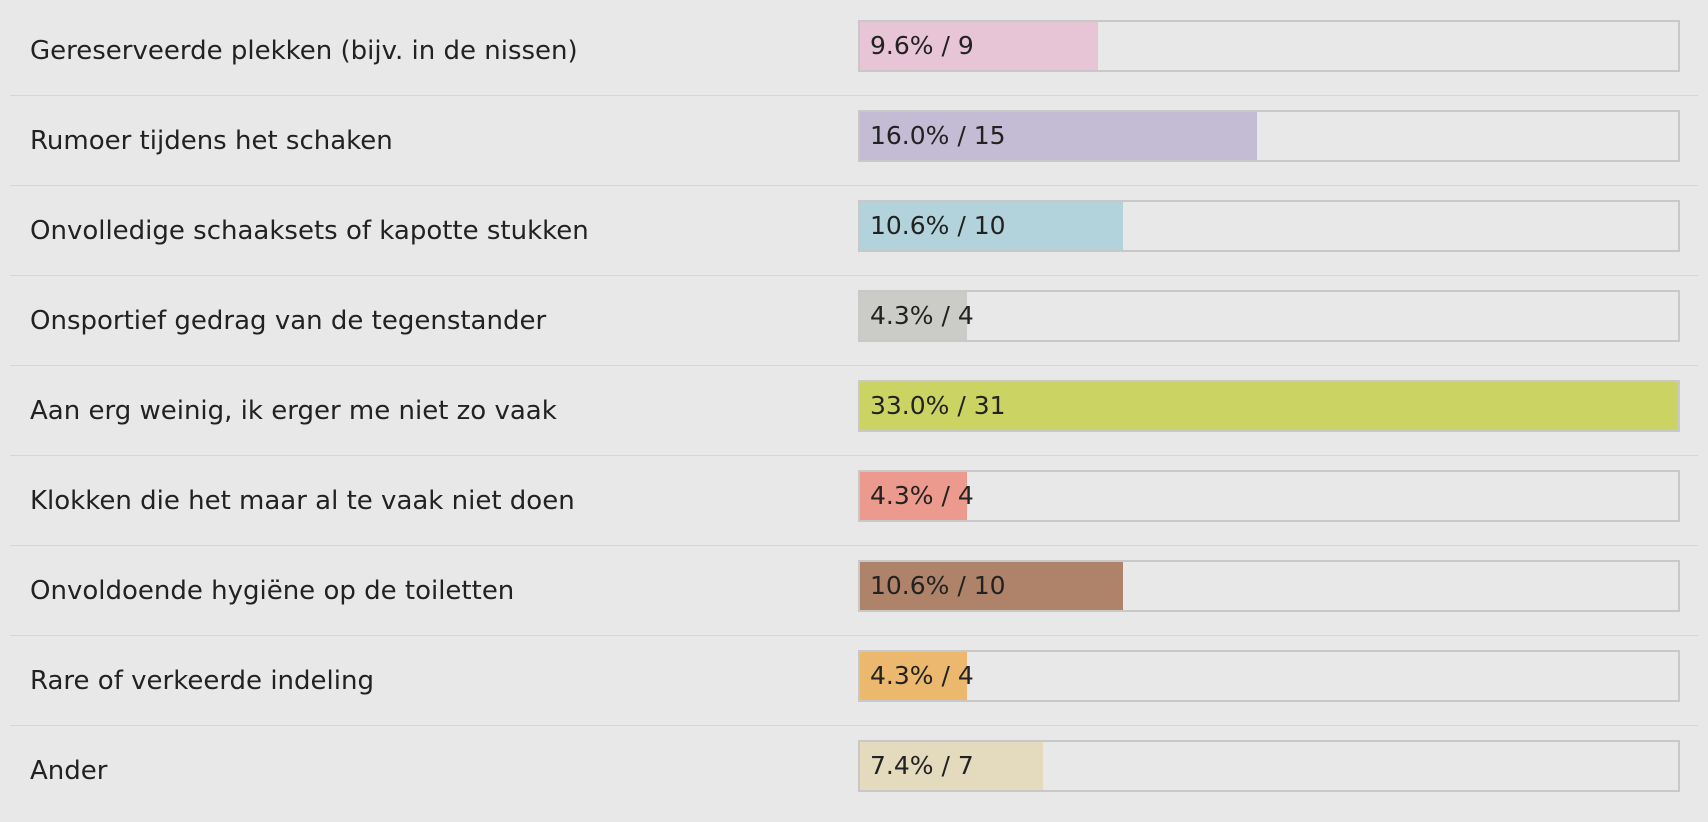 This screenshot has height=822, width=1708. I want to click on poll-option-row: Ander 7.4% / 7, so click(854, 771).